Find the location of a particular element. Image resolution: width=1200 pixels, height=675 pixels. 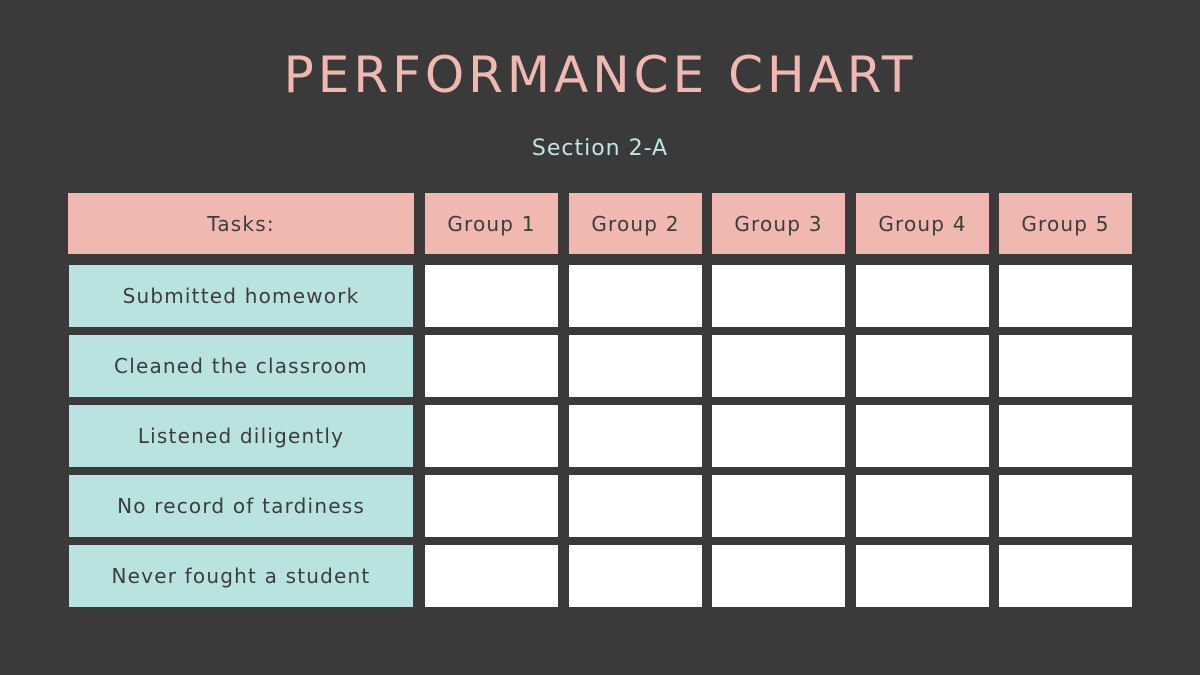

table-cell-r4-g2 is located at coordinates (635, 506).